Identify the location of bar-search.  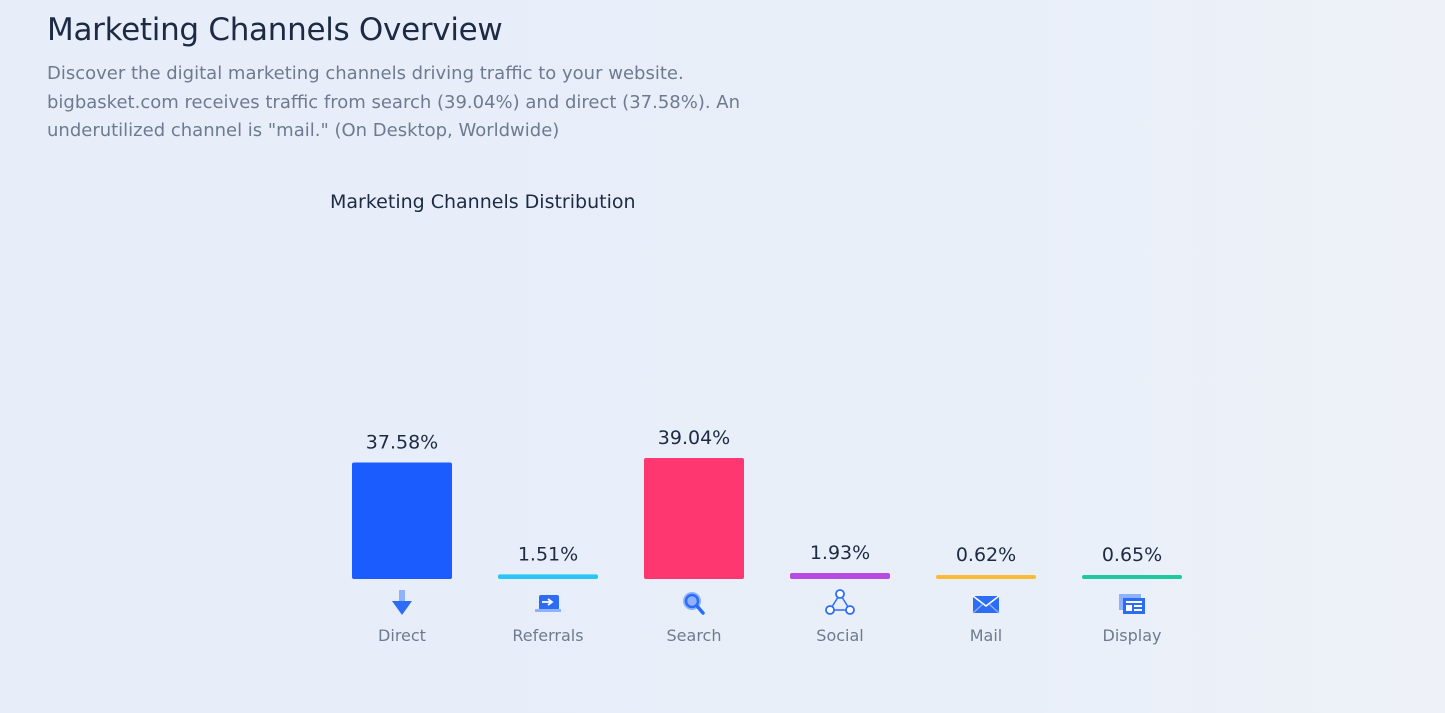
(694, 518).